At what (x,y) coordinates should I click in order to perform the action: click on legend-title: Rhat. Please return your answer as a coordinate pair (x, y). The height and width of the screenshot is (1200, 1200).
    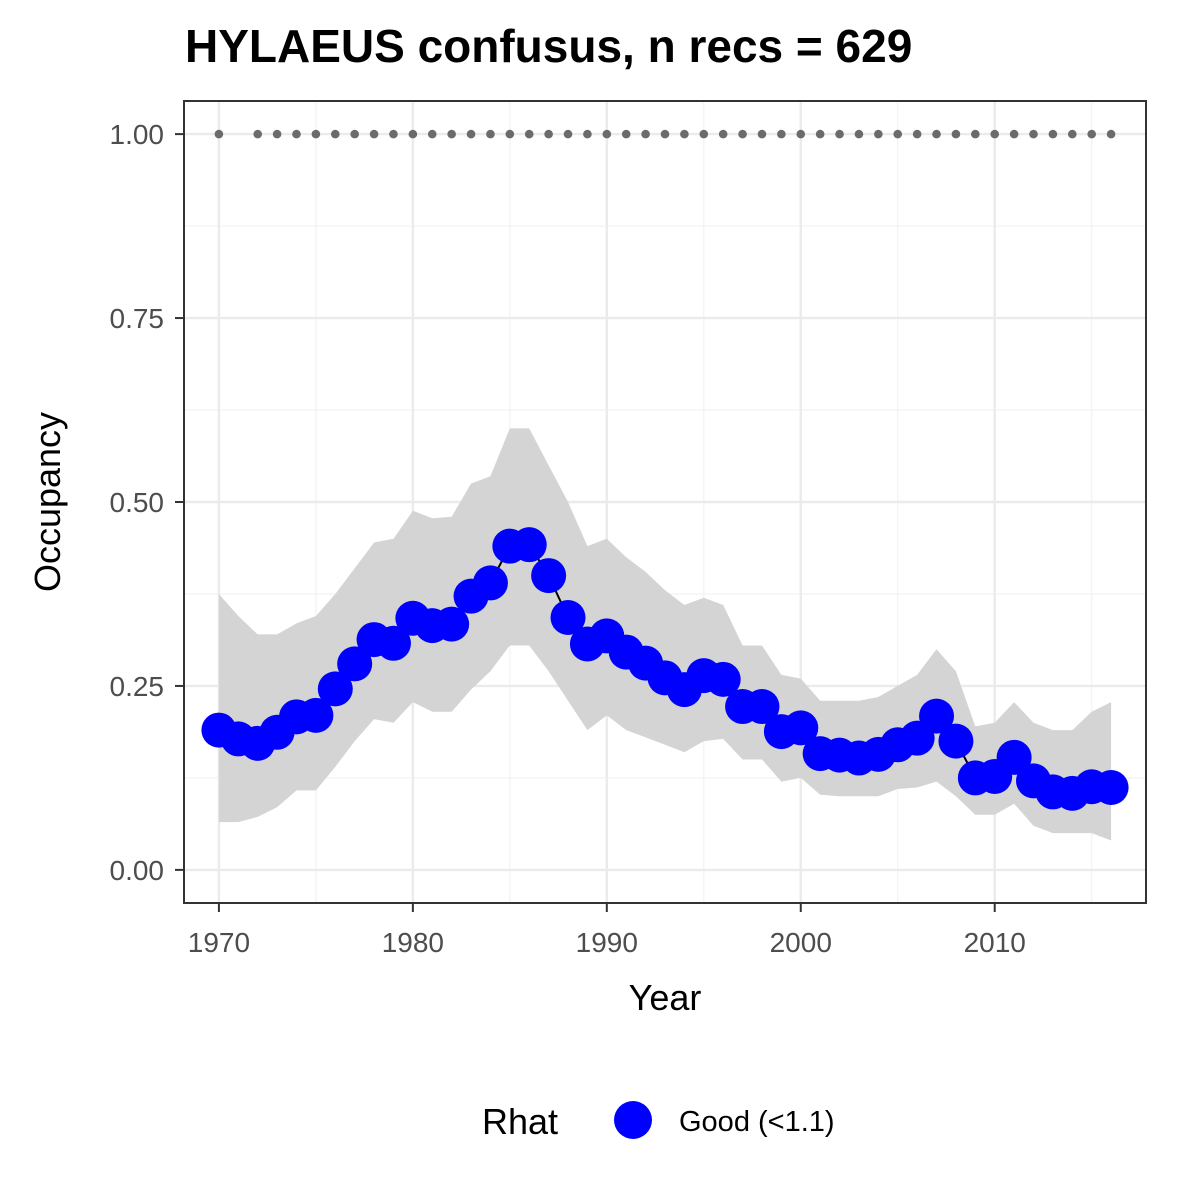
    Looking at the image, I should click on (520, 1121).